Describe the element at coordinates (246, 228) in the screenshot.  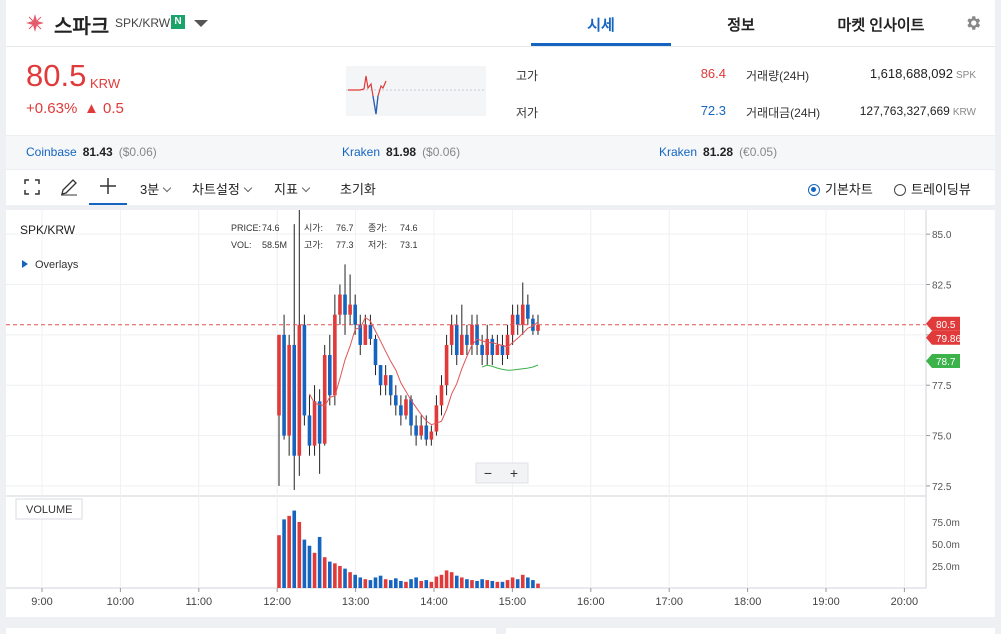
I see `ohlc-info-text: PRICE:` at that location.